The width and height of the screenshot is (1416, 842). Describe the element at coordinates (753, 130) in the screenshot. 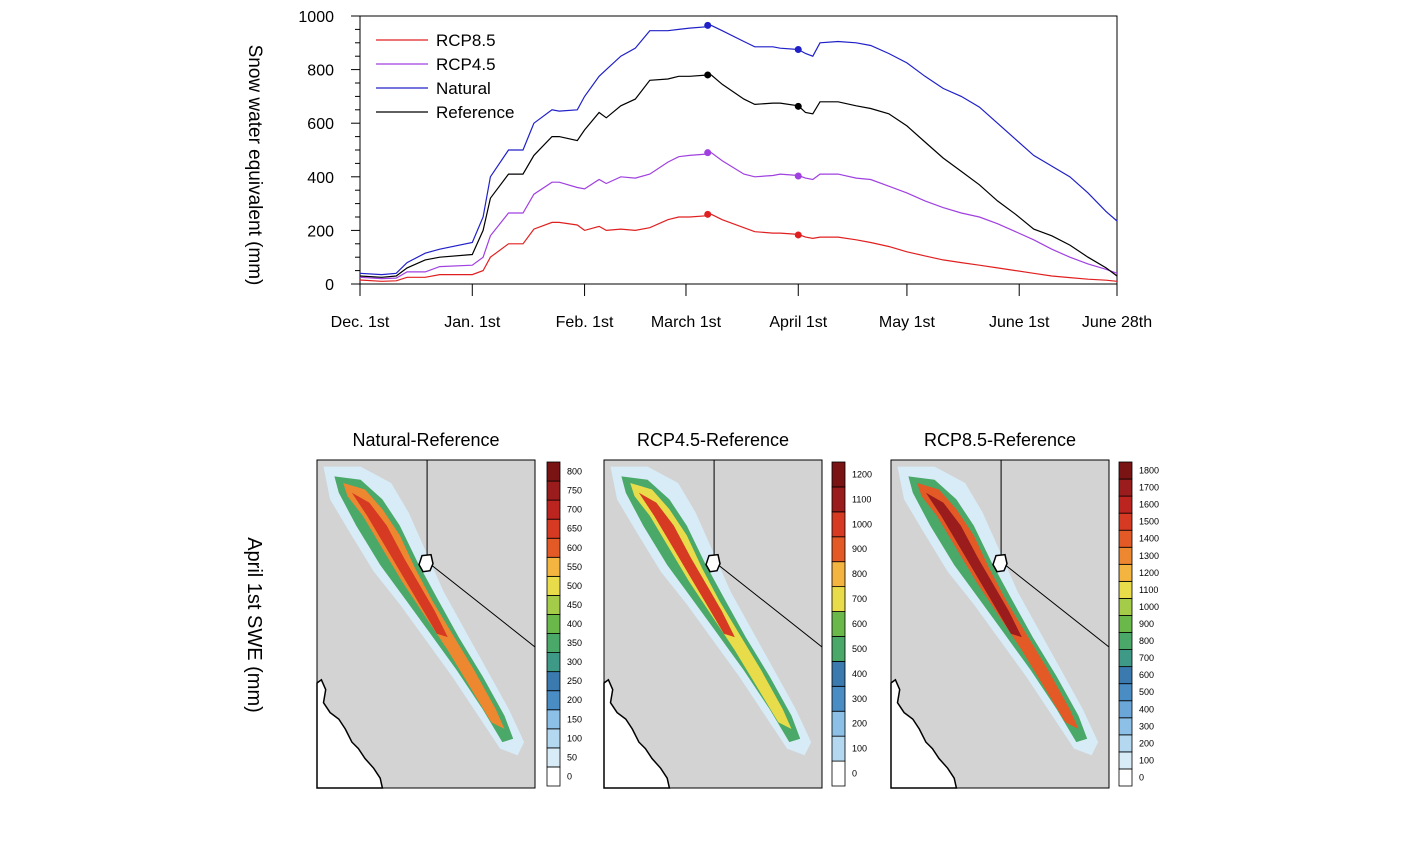

I see `series-markers` at that location.